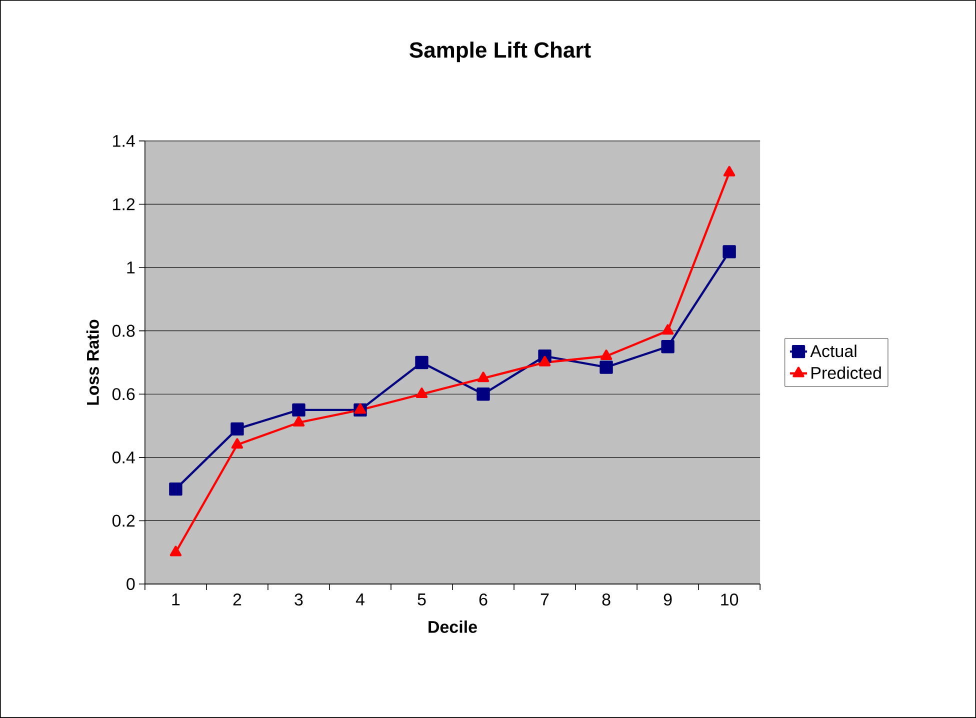 This screenshot has width=976, height=718. Describe the element at coordinates (544, 600) in the screenshot. I see `x-tick-label: 7` at that location.